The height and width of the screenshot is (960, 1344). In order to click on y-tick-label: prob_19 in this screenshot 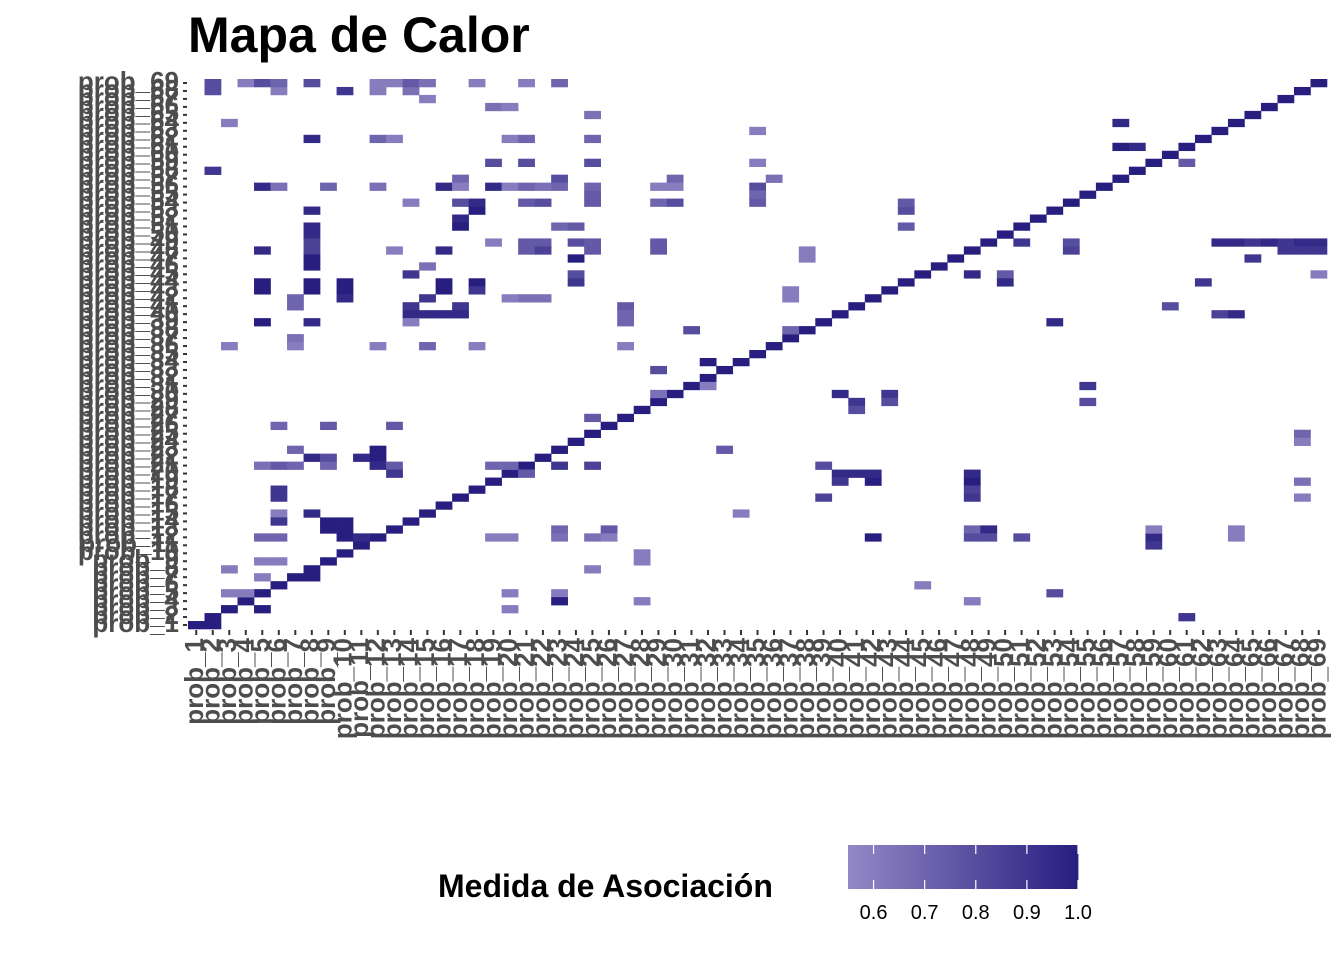, I will do `click(128, 479)`.